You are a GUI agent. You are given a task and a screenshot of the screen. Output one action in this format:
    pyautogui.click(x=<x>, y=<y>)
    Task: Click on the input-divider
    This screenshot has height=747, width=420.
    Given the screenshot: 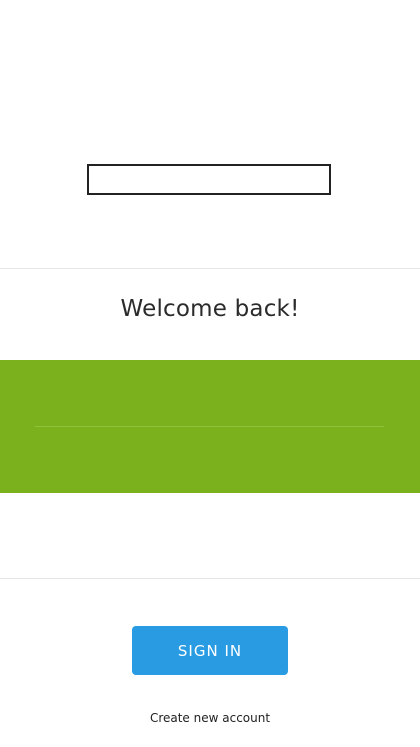 What is the action you would take?
    pyautogui.click(x=209, y=426)
    